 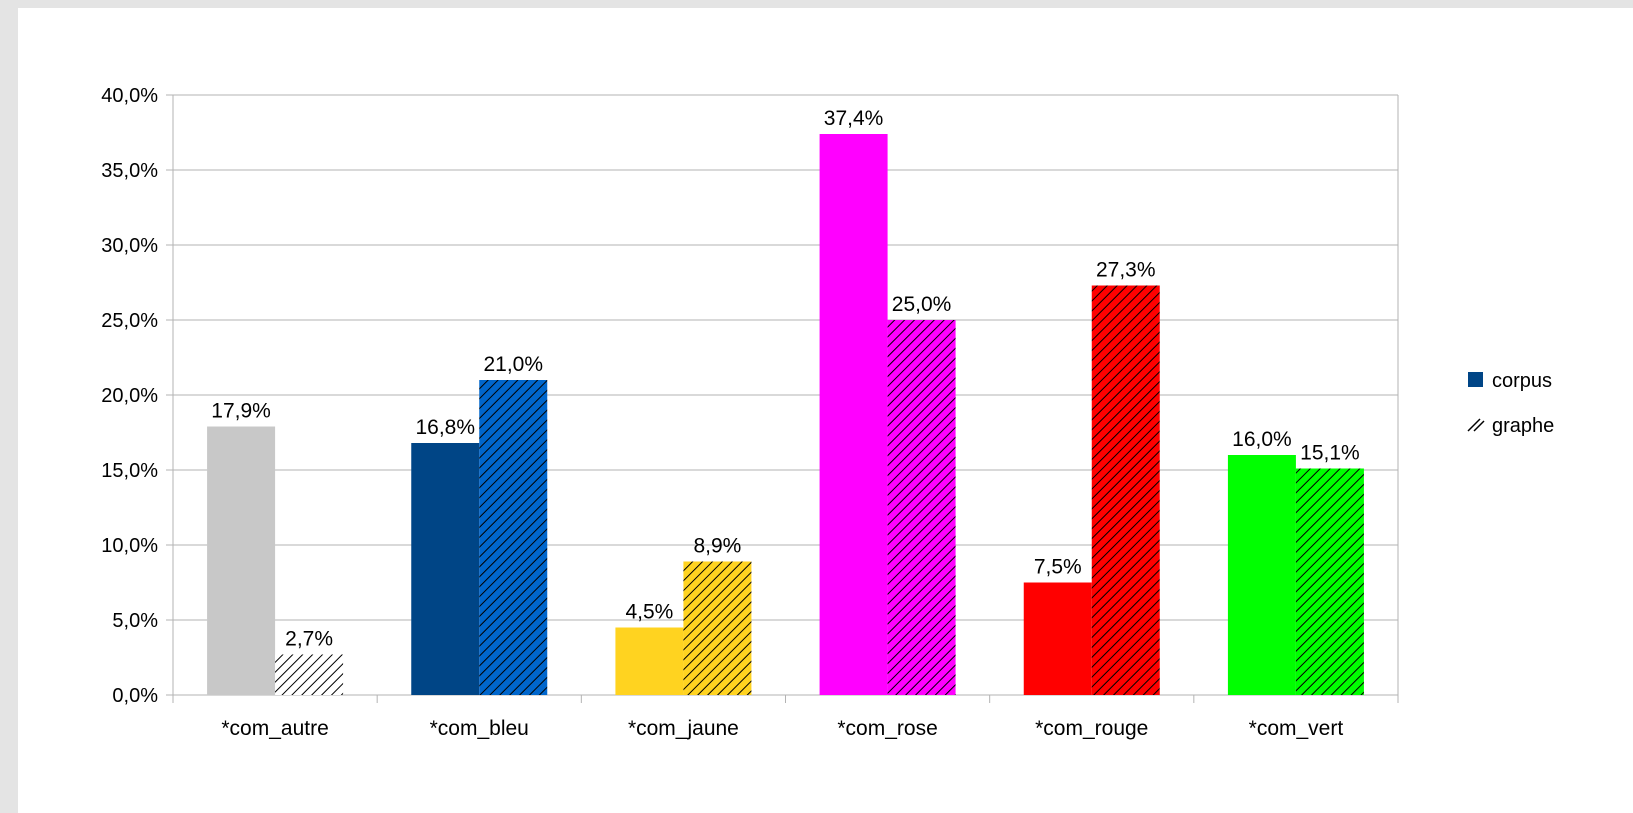 I want to click on data-label-graphe: 27,3%, so click(x=1126, y=270).